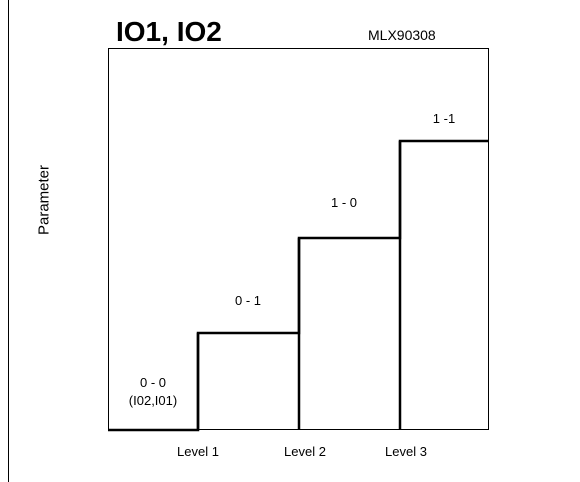  Describe the element at coordinates (406, 451) in the screenshot. I see `x-label-level-3: Level 3` at that location.